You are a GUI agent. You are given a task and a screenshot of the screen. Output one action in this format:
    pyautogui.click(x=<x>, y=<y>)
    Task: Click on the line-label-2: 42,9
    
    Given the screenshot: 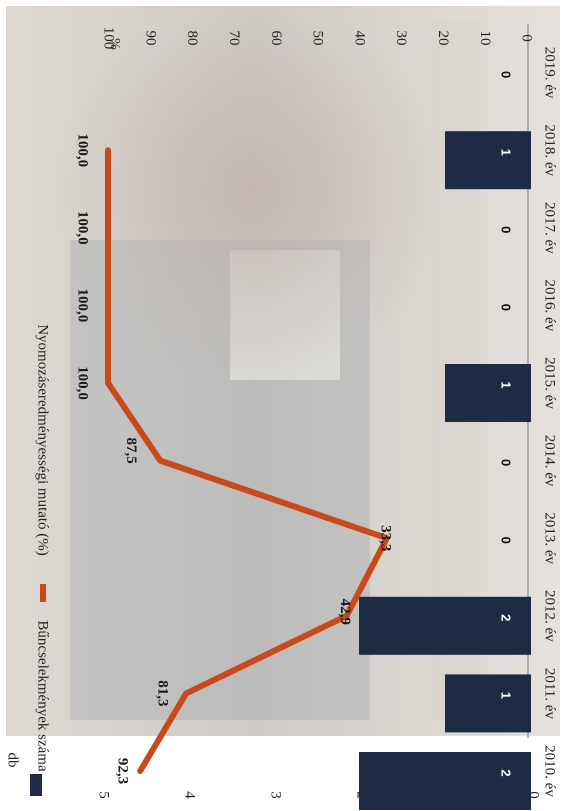 What is the action you would take?
    pyautogui.click(x=345, y=612)
    